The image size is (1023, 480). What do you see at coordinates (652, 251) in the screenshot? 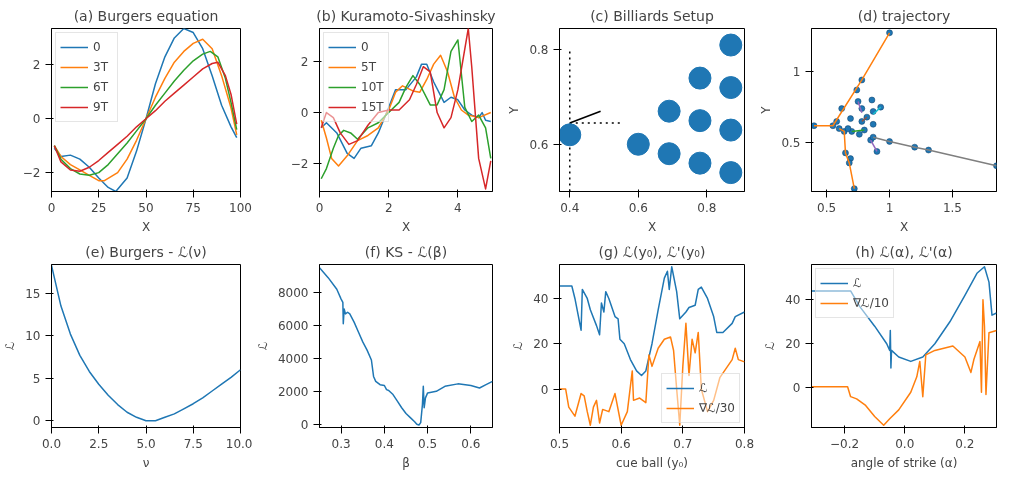
I see `chart-title: (g) ℒ(y₀), ℒ'(y₀)` at bounding box center [652, 251].